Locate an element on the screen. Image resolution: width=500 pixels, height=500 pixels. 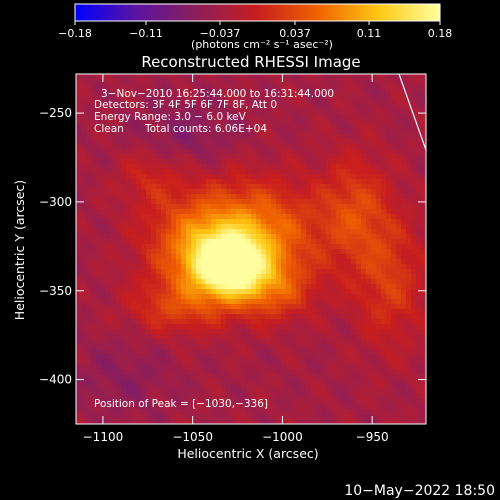
colorbar-ticks: −0.18 −0.11 −0.037 0.037 0.11 0.18 is located at coordinates (255, 30).